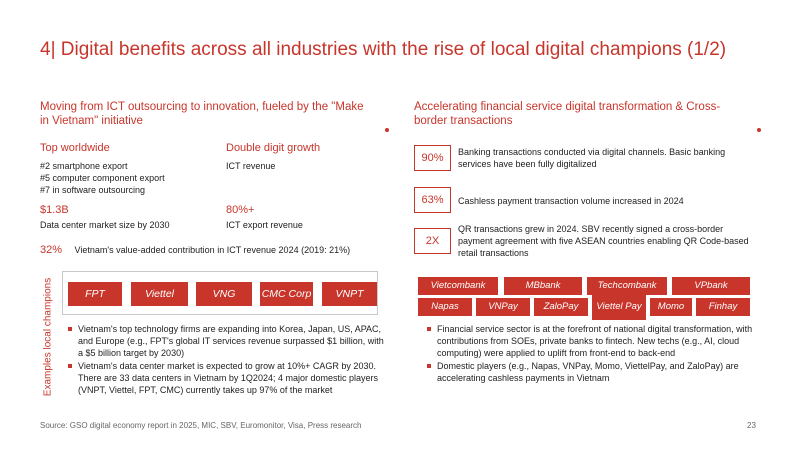 The height and width of the screenshot is (450, 800). Describe the element at coordinates (432, 158) in the screenshot. I see `stat-value-box: 90%` at that location.